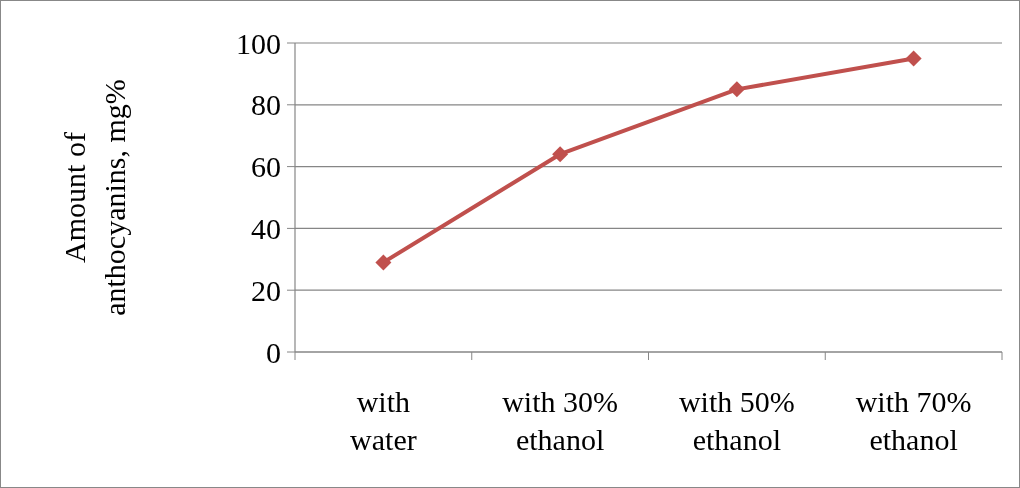  I want to click on x-tick-label: with water, so click(383, 420).